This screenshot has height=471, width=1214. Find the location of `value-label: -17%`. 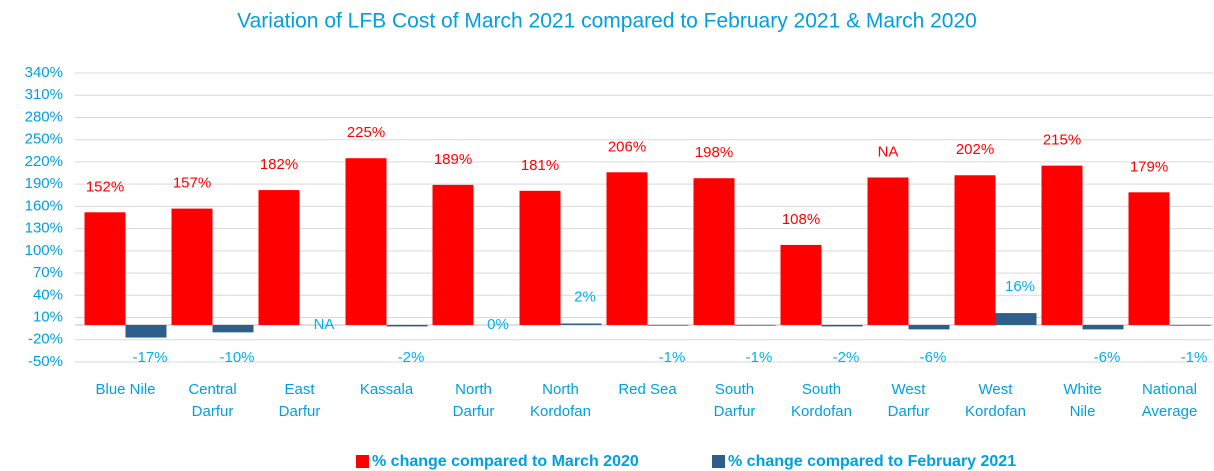

value-label: -17% is located at coordinates (149, 357).